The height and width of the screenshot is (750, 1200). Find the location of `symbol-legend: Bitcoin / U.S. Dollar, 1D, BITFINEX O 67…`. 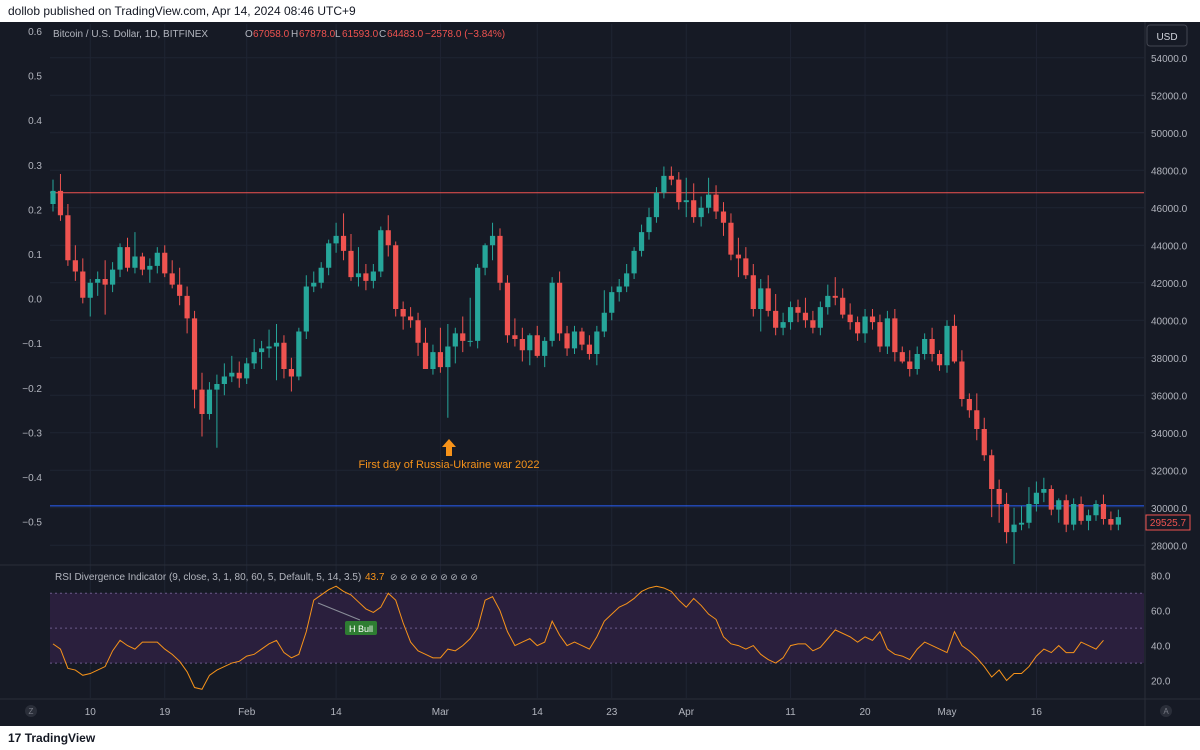

symbol-legend: Bitcoin / U.S. Dollar, 1D, BITFINEX O 67… is located at coordinates (279, 34).